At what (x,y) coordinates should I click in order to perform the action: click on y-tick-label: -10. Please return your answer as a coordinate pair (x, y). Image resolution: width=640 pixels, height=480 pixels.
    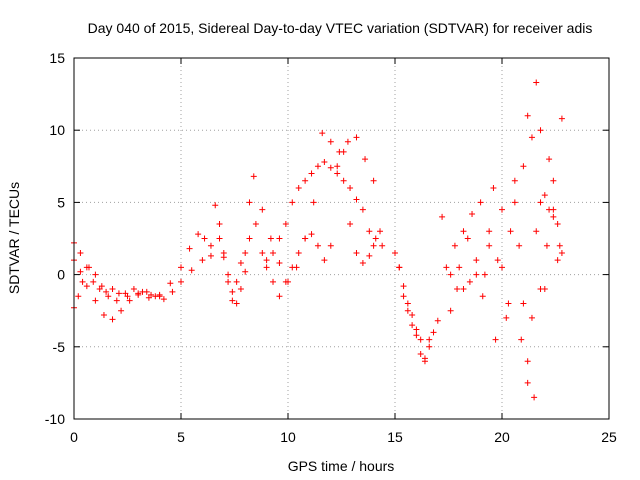
    Looking at the image, I should click on (55, 419).